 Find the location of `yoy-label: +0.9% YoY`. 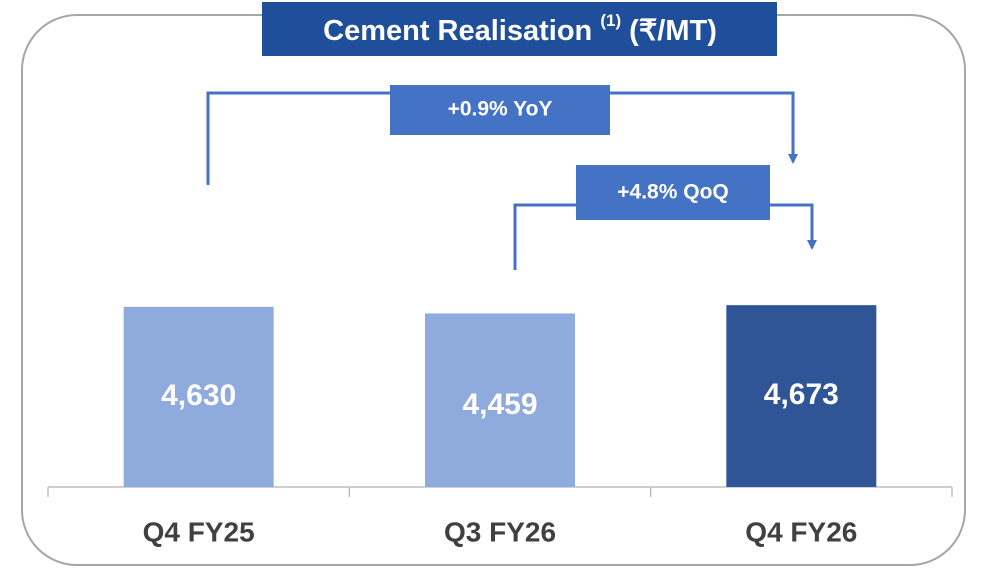

yoy-label: +0.9% YoY is located at coordinates (500, 109).